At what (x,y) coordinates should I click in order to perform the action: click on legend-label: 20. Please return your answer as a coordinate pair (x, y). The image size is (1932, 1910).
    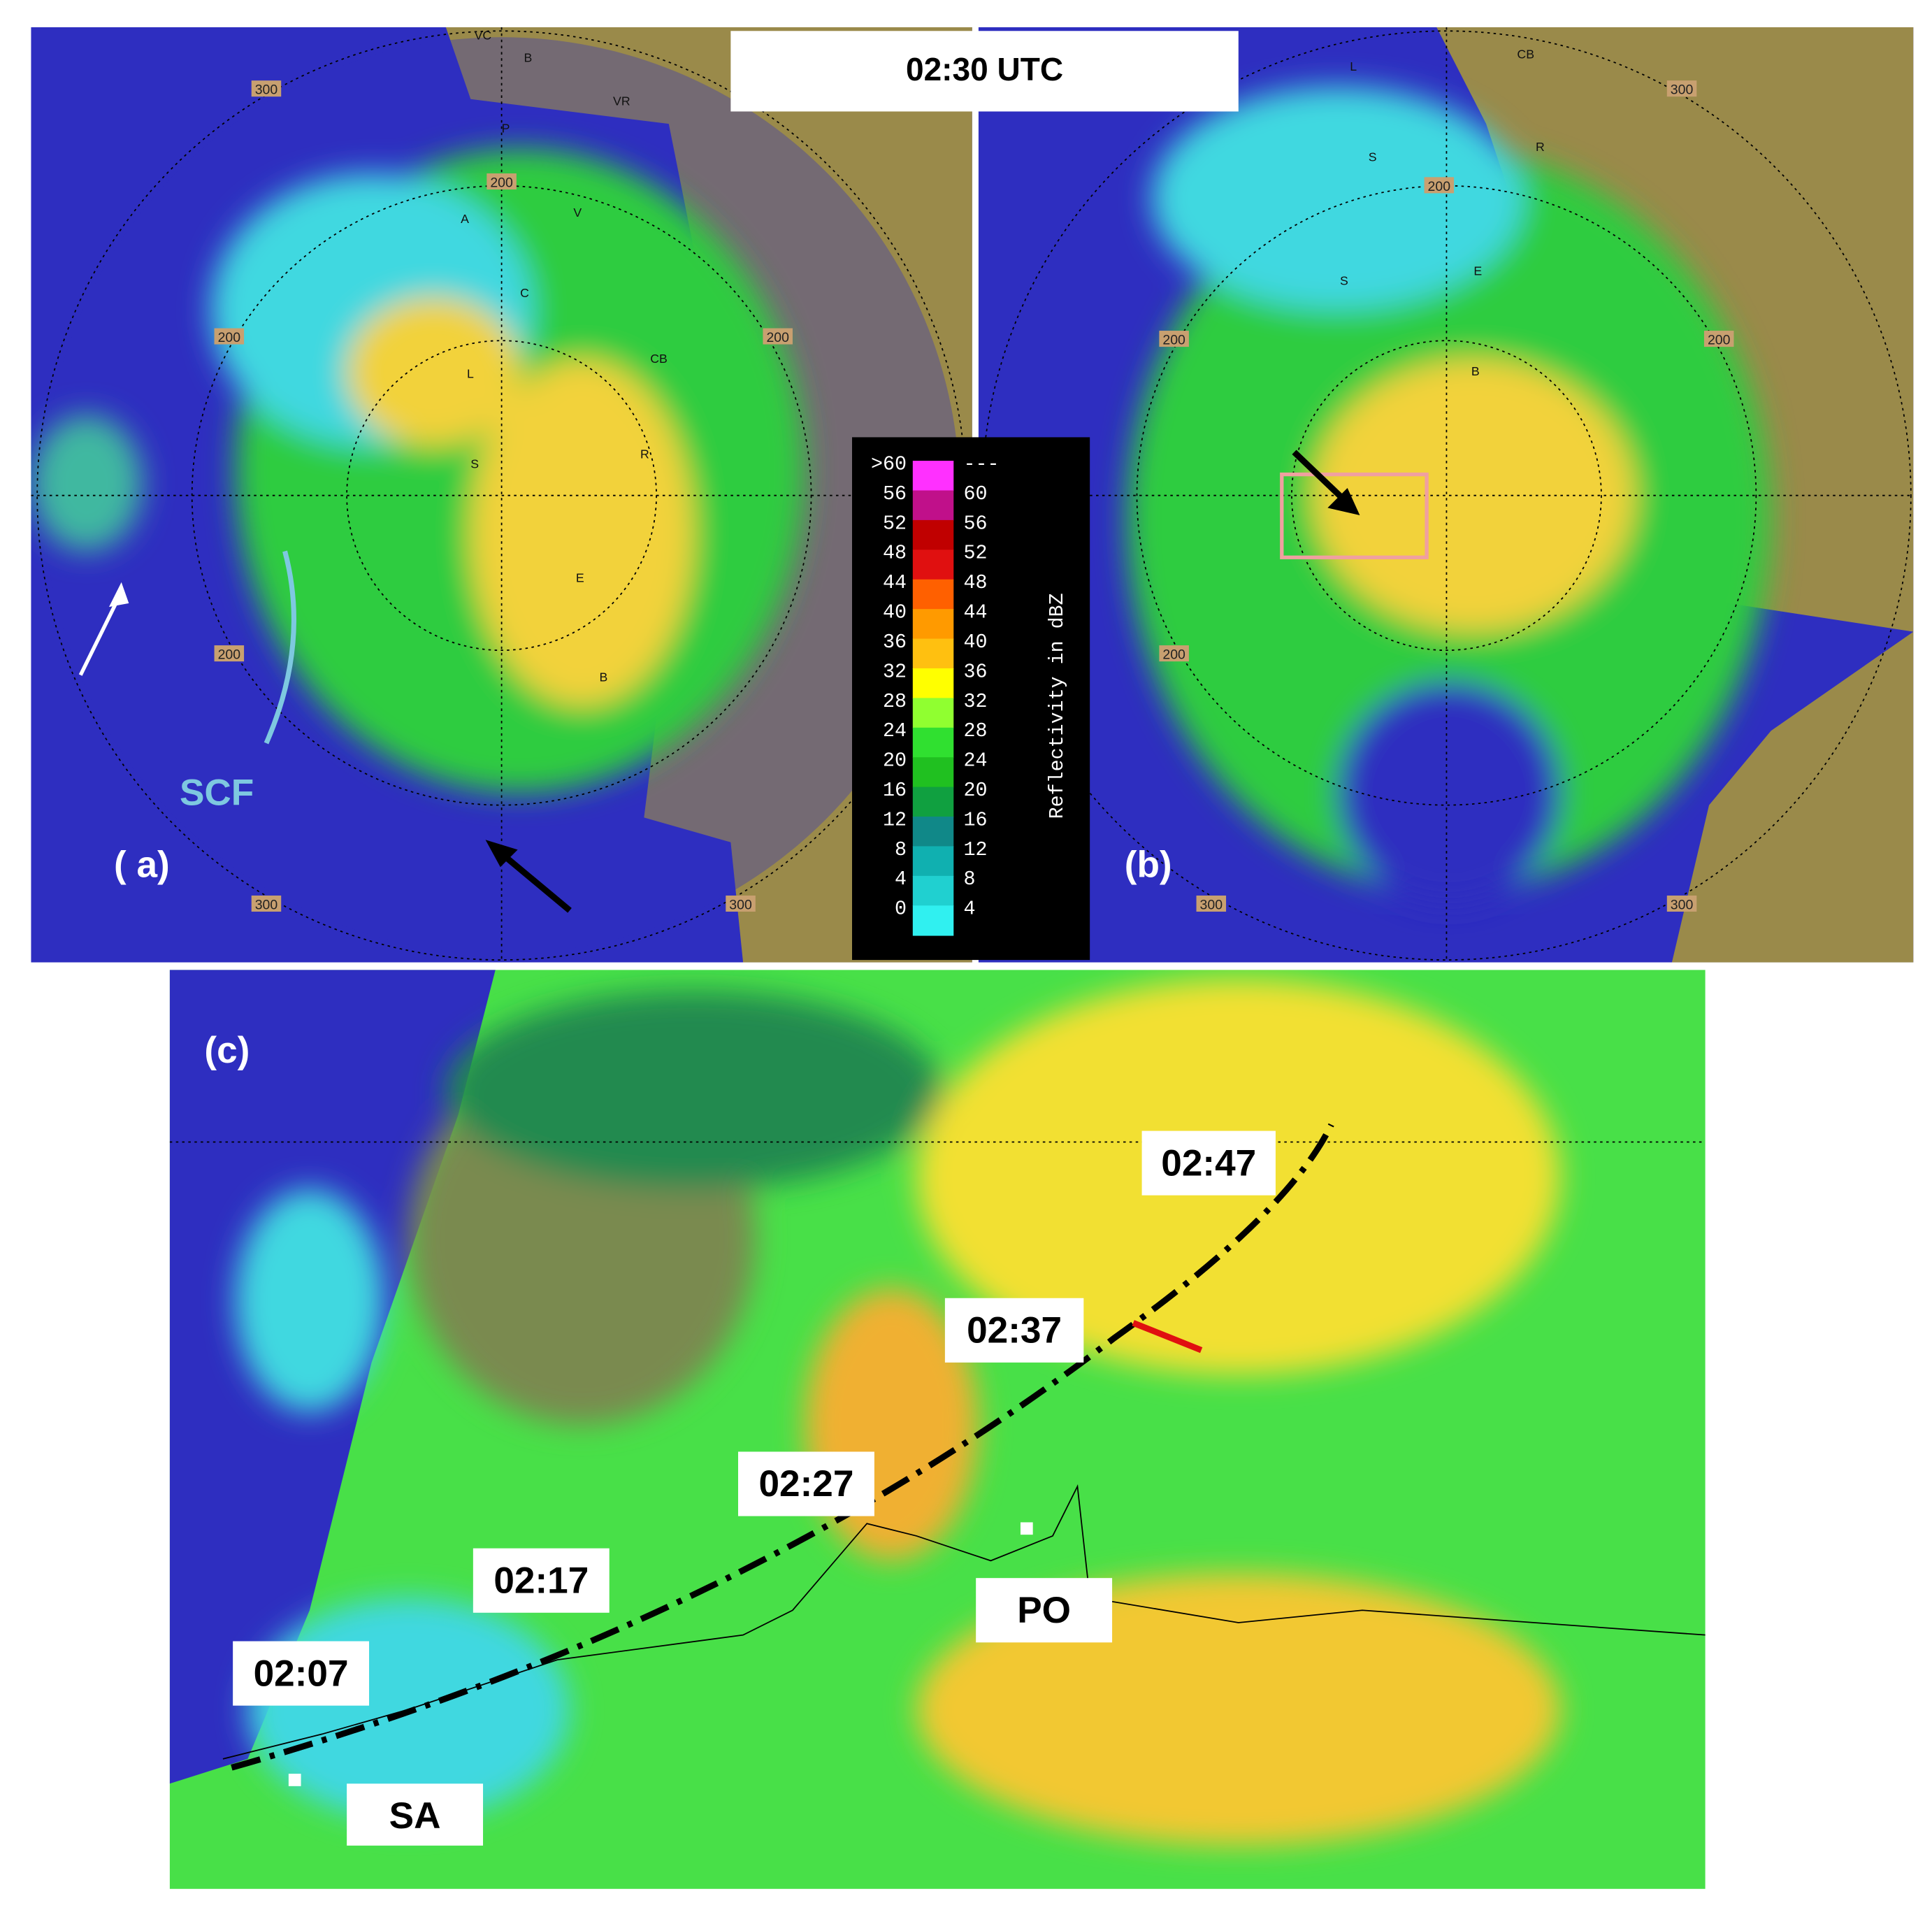
    Looking at the image, I should click on (895, 761).